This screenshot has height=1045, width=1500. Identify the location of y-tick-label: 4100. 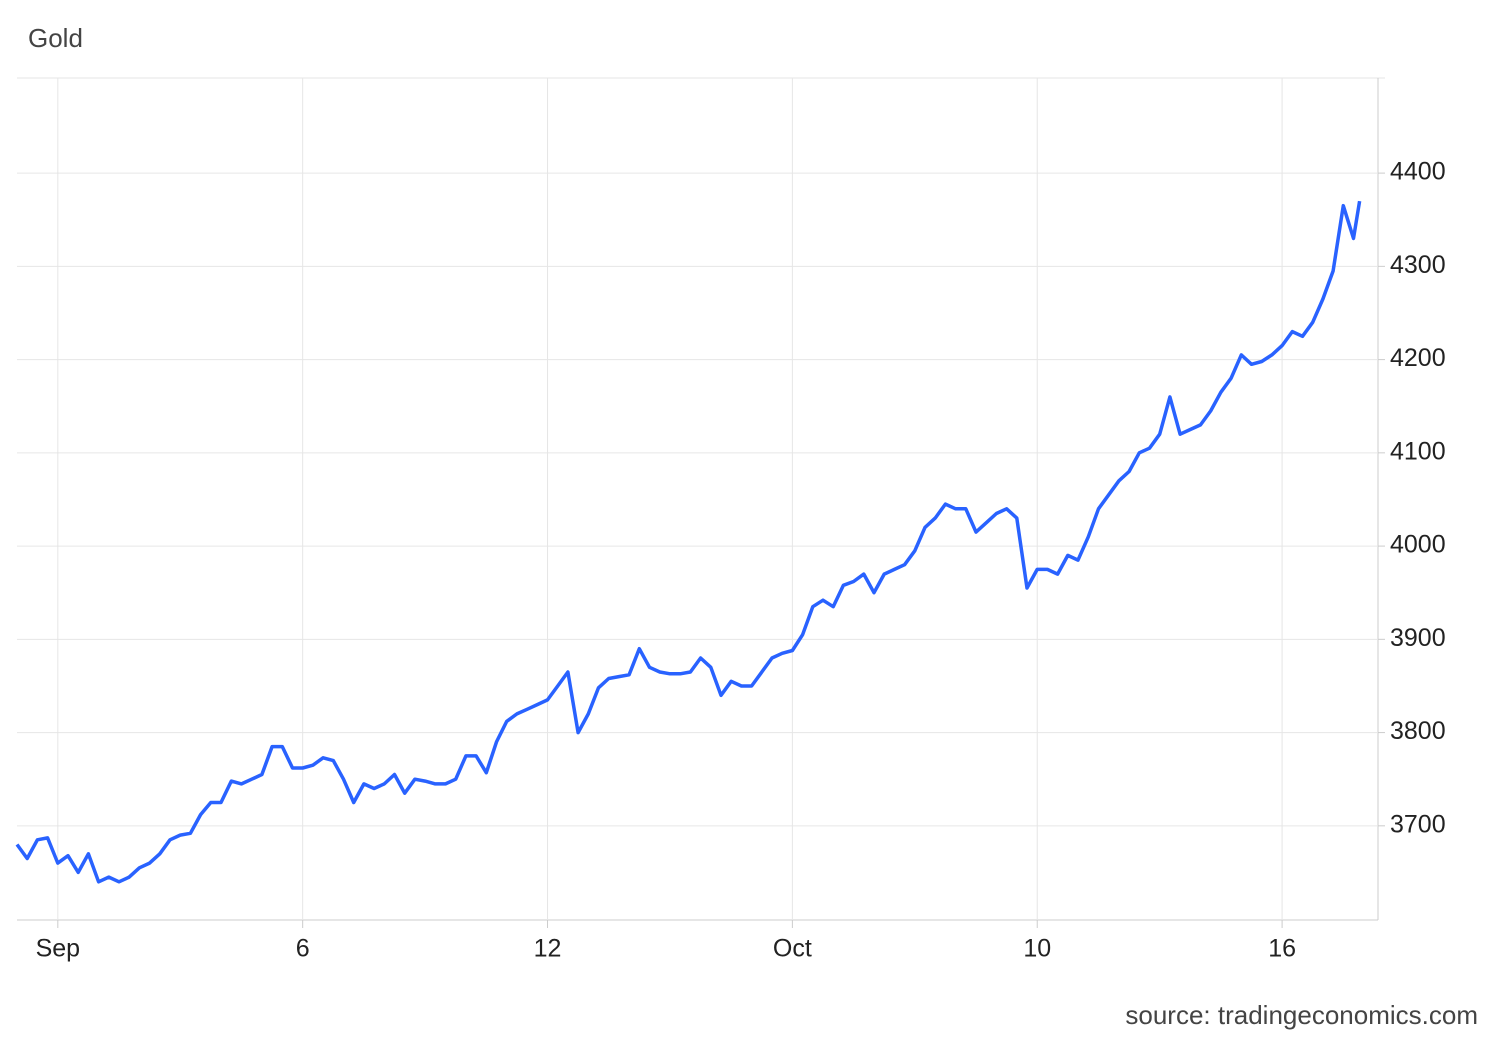
(1418, 451).